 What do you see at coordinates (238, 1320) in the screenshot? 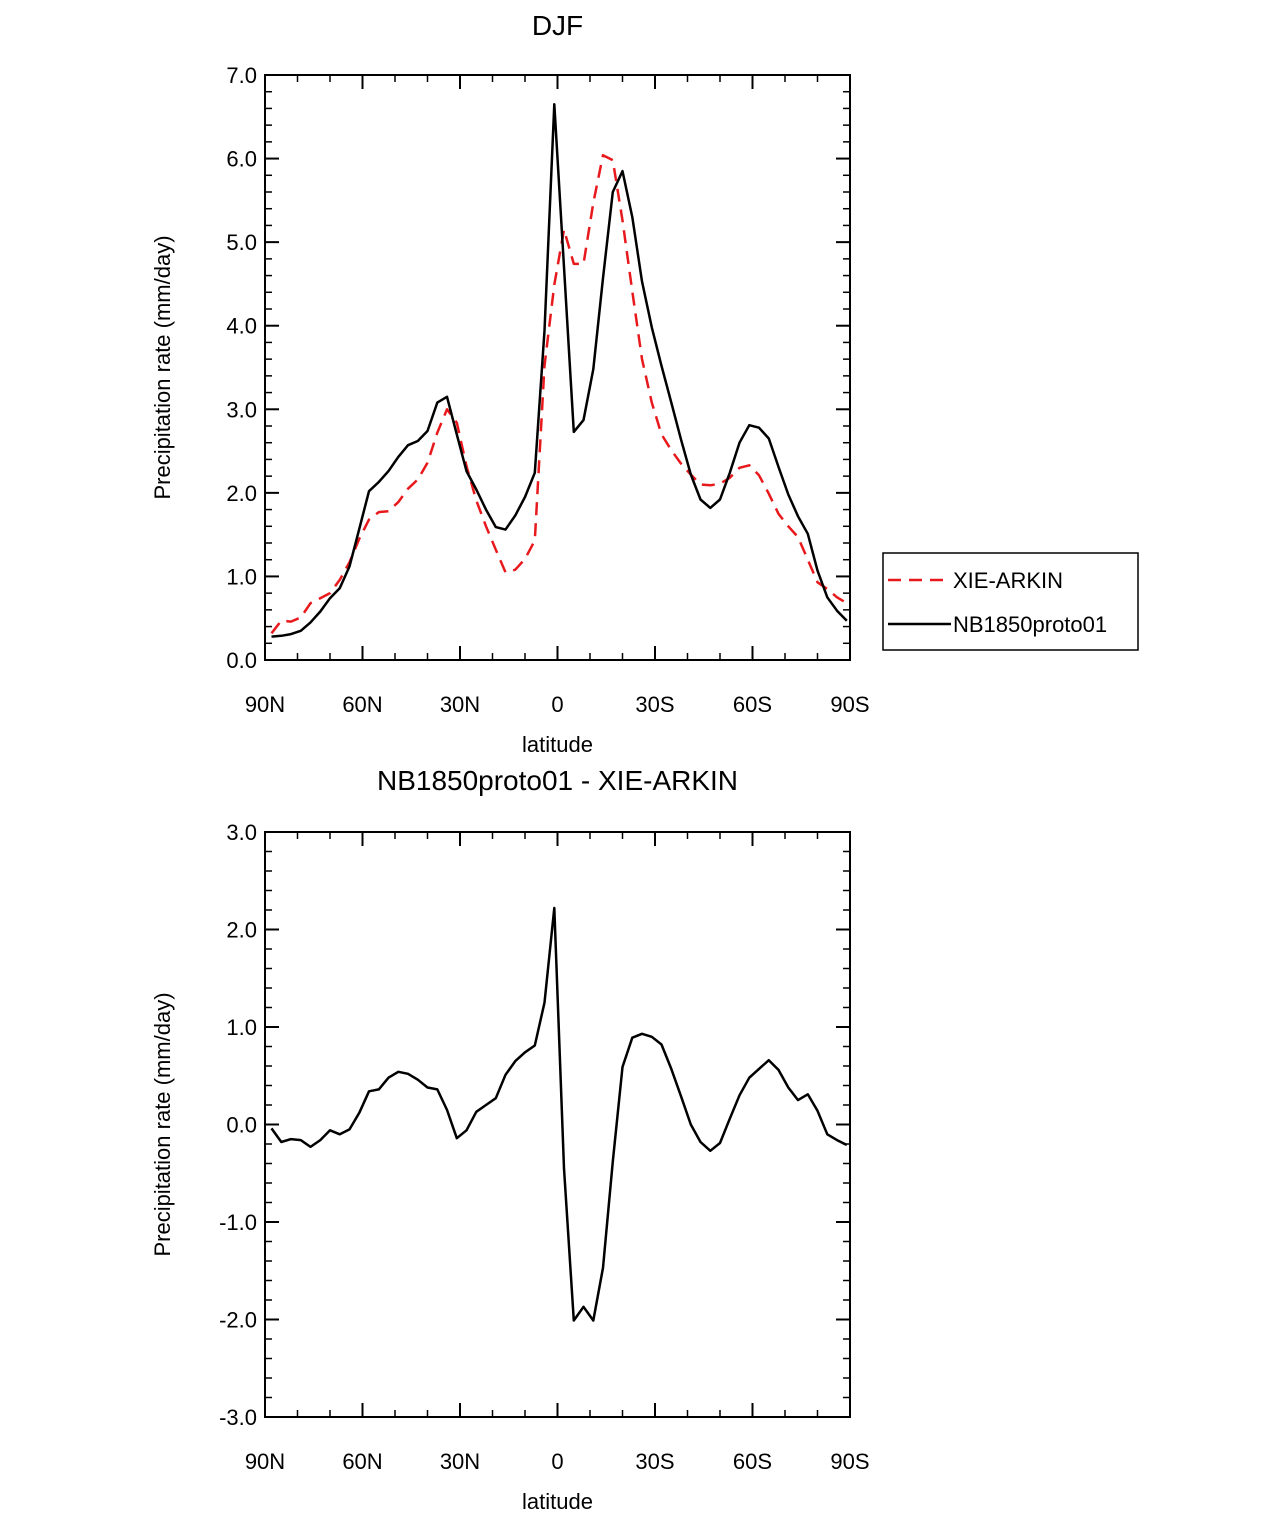
I see `y-tick-label: -2.0` at bounding box center [238, 1320].